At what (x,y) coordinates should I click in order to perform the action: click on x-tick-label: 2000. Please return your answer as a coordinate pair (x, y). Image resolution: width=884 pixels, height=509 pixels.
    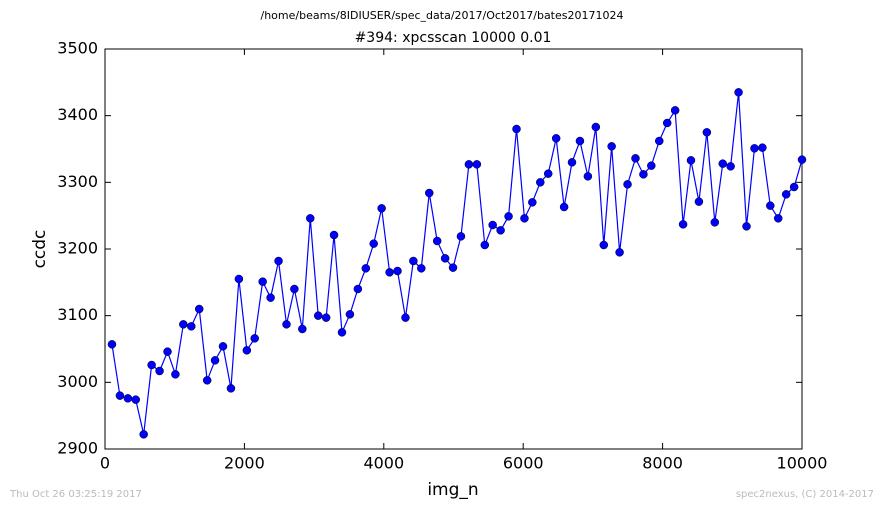
    Looking at the image, I should click on (244, 463).